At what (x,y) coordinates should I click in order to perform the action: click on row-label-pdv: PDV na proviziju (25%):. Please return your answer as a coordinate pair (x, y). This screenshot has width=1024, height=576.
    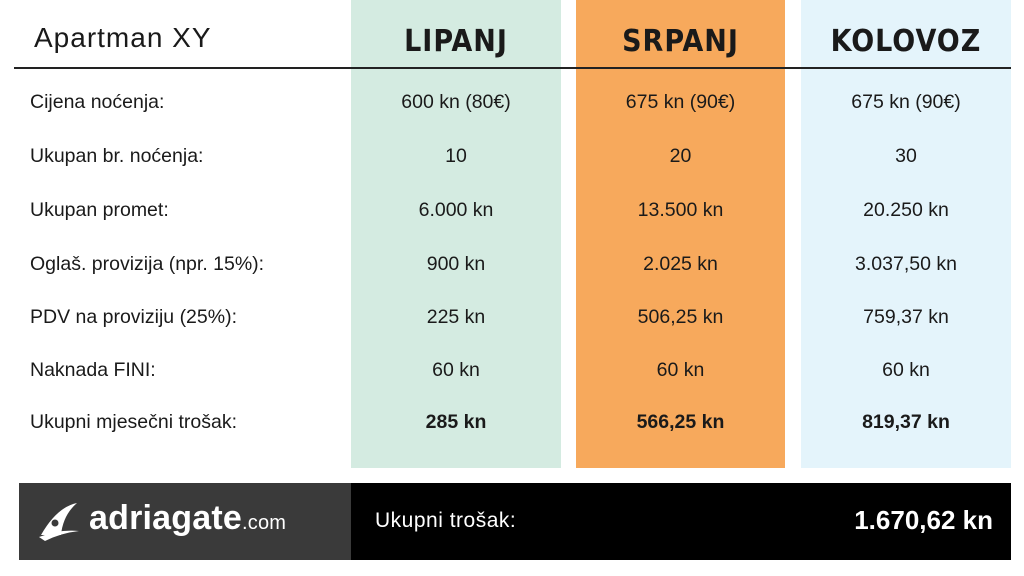
    Looking at the image, I should click on (133, 317).